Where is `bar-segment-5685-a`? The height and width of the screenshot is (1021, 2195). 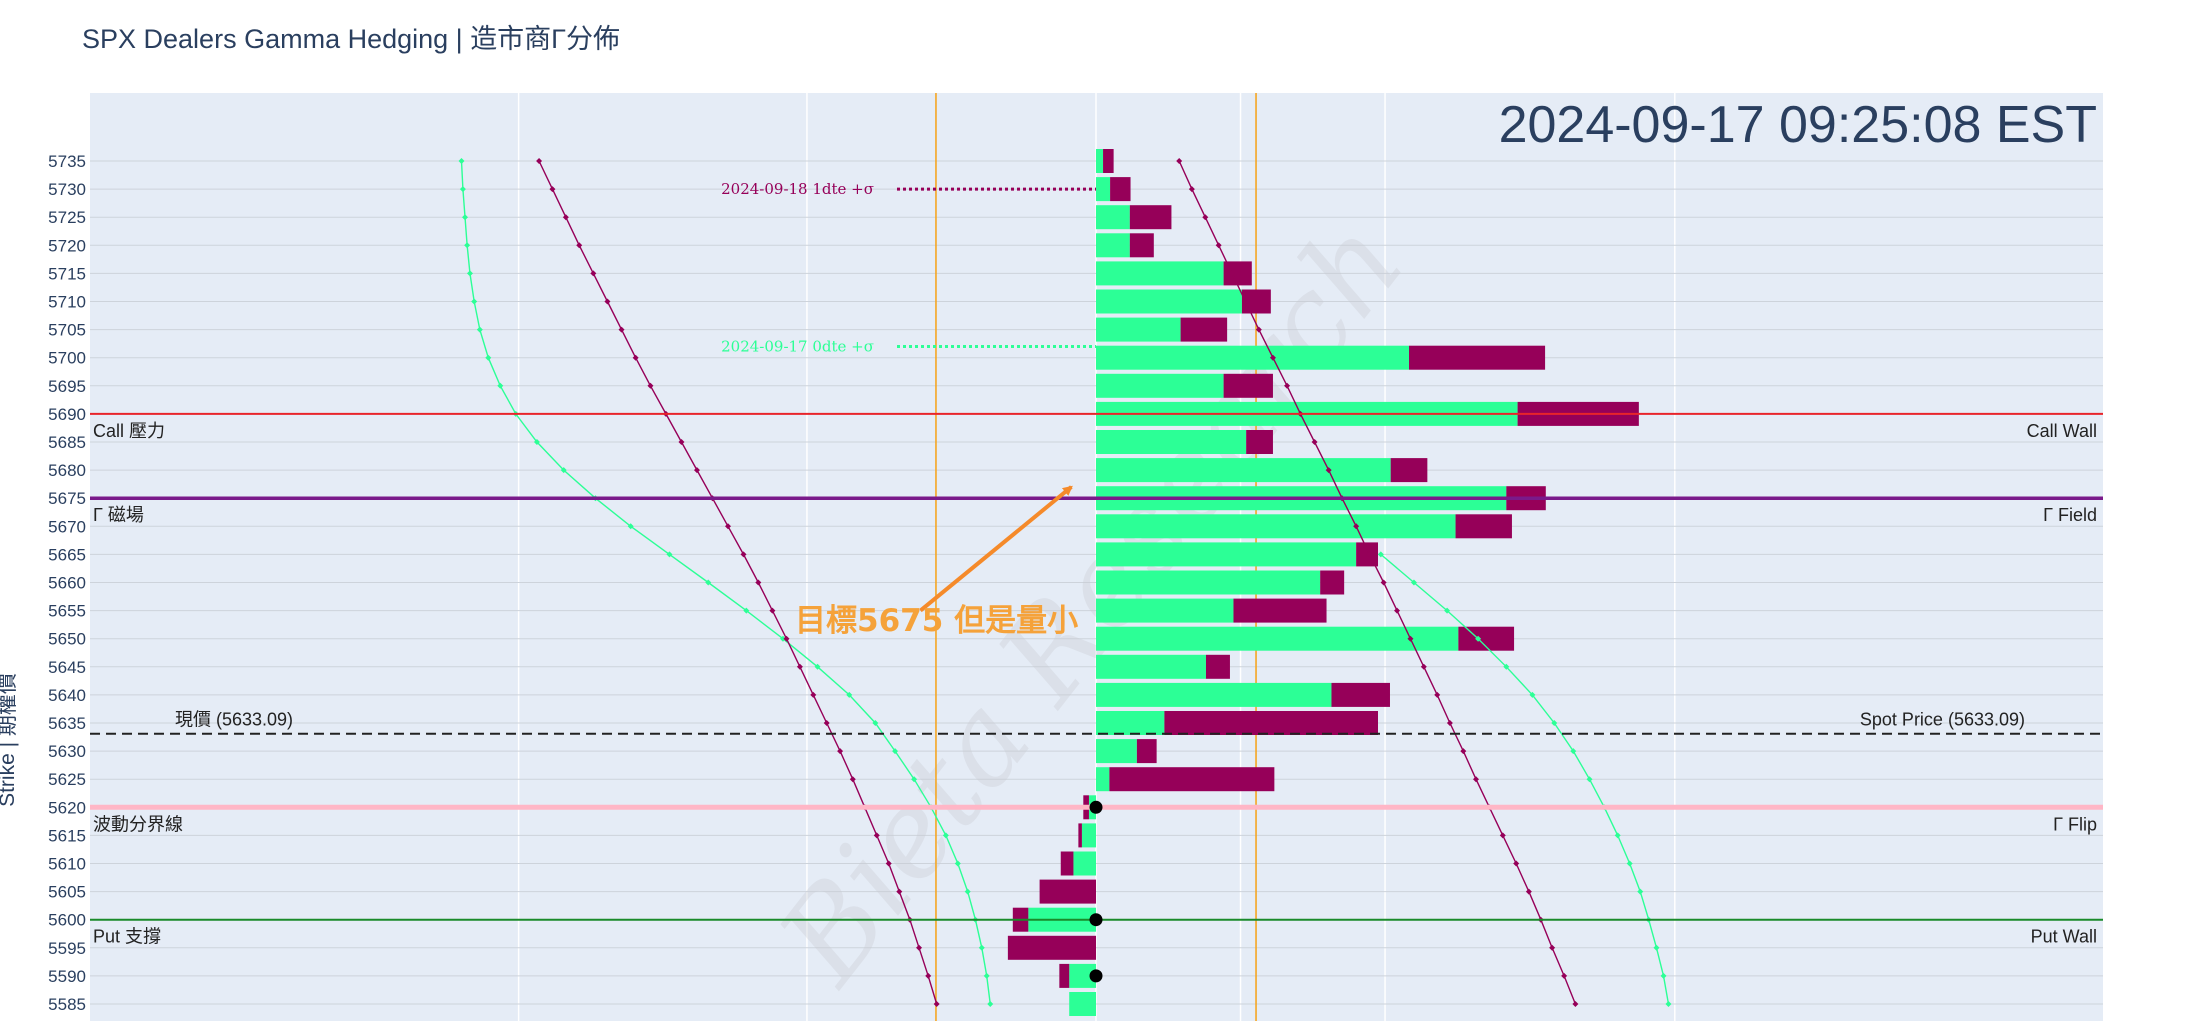 bar-segment-5685-a is located at coordinates (1171, 442).